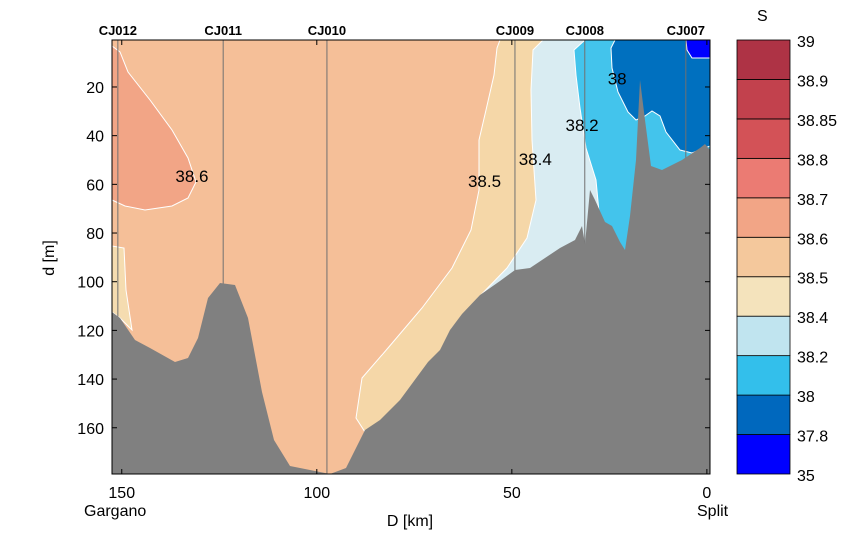 This screenshot has width=860, height=538. What do you see at coordinates (191, 176) in the screenshot?
I see `contour-label: 38.6` at bounding box center [191, 176].